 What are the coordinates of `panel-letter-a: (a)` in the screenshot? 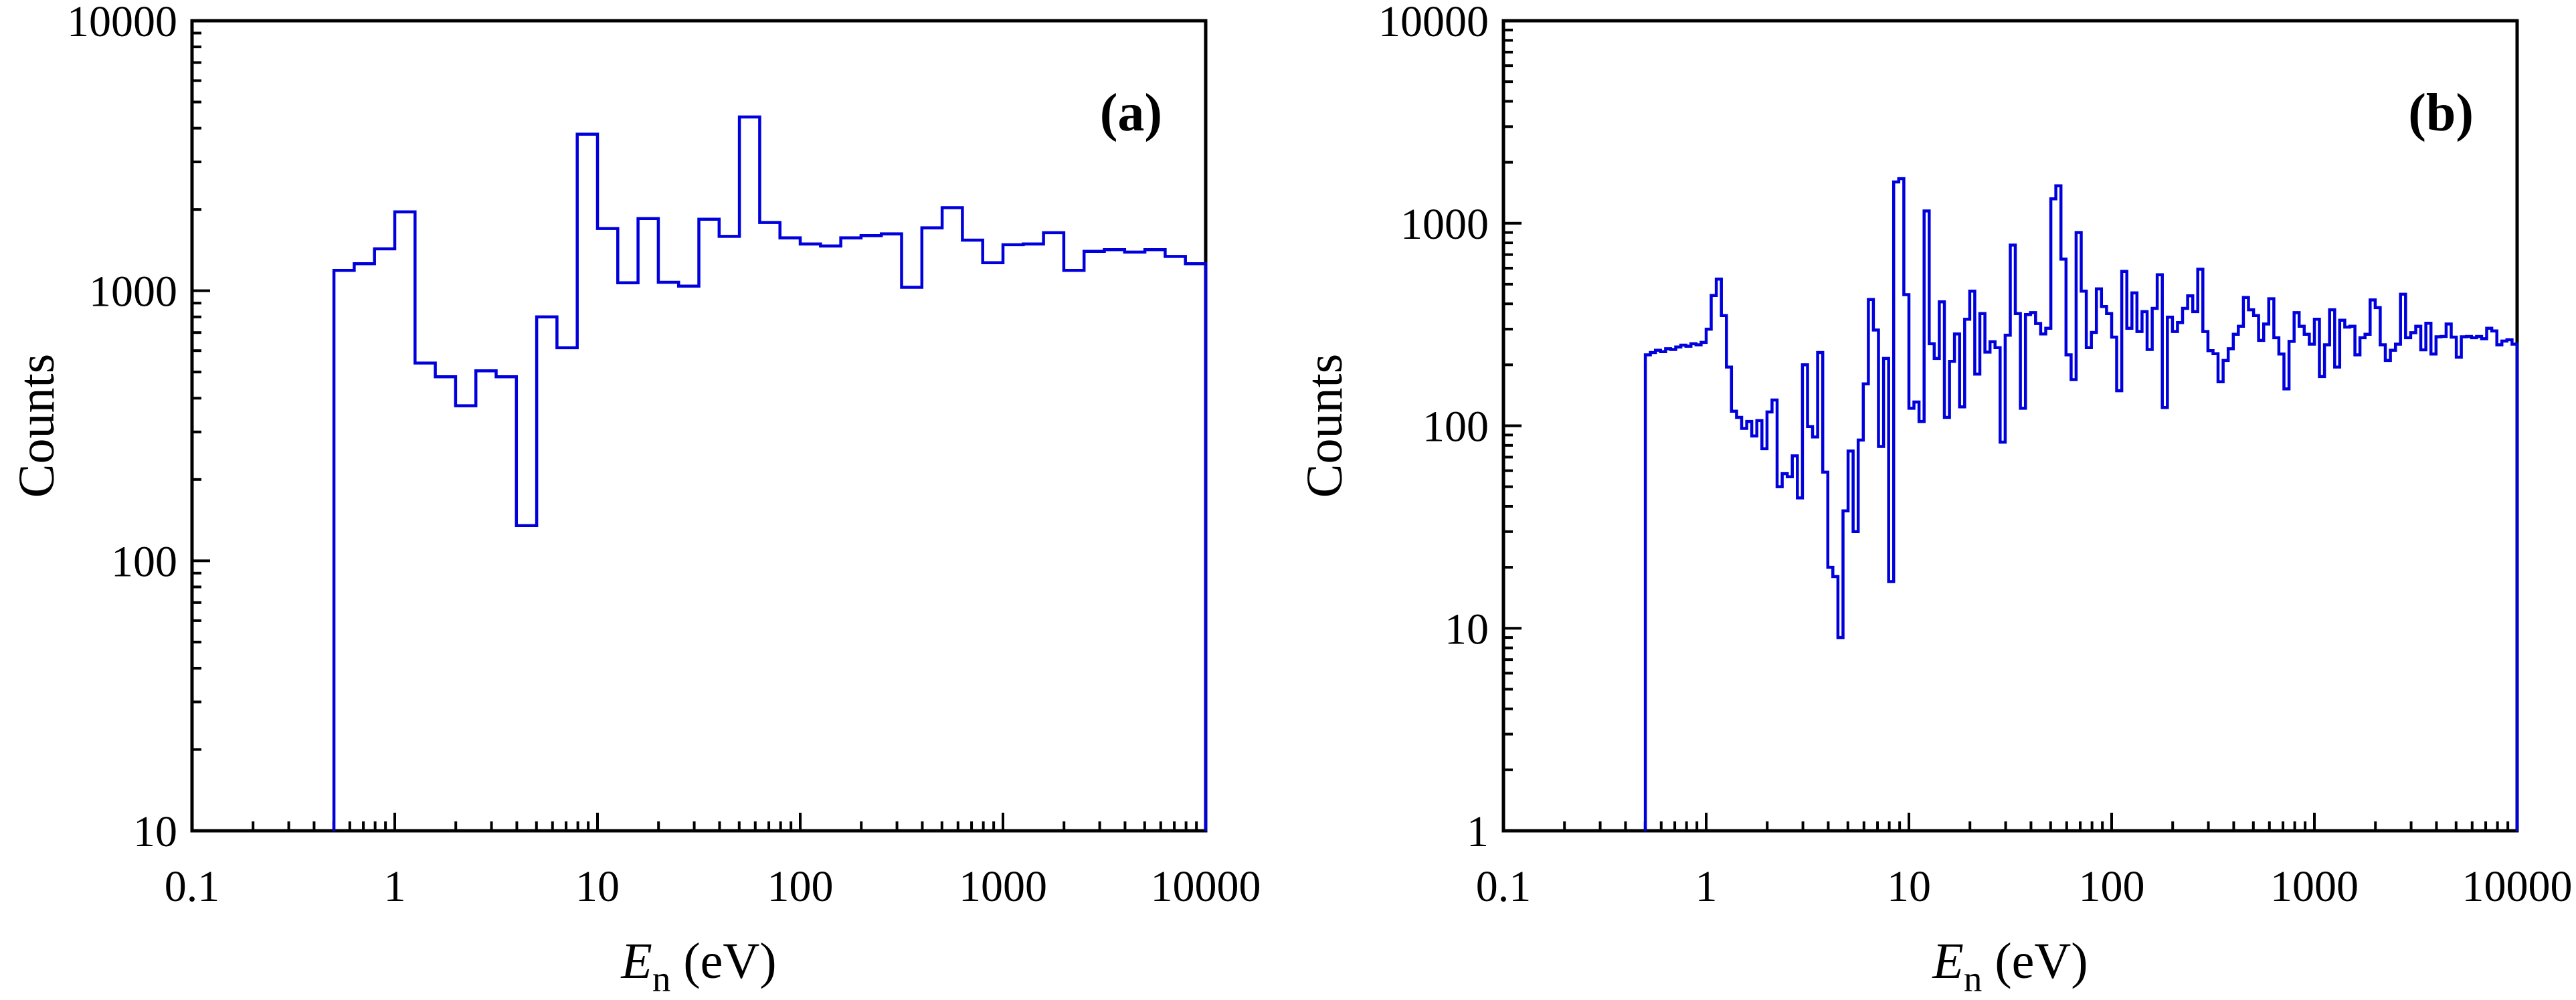 It's located at (1131, 113).